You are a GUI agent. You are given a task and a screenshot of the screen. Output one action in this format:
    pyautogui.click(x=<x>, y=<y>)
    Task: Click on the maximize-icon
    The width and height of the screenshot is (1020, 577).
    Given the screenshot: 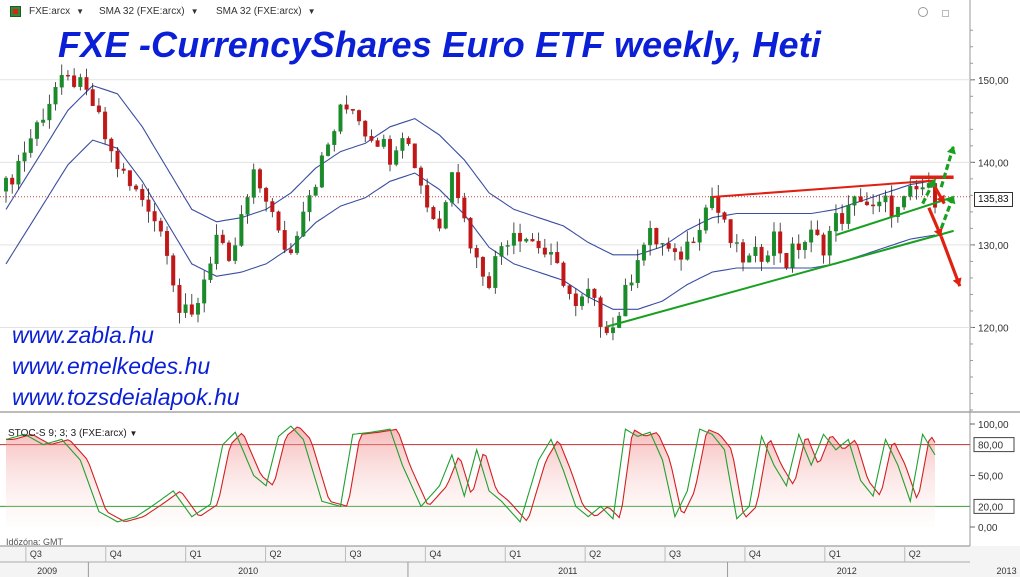 What is the action you would take?
    pyautogui.click(x=945, y=13)
    